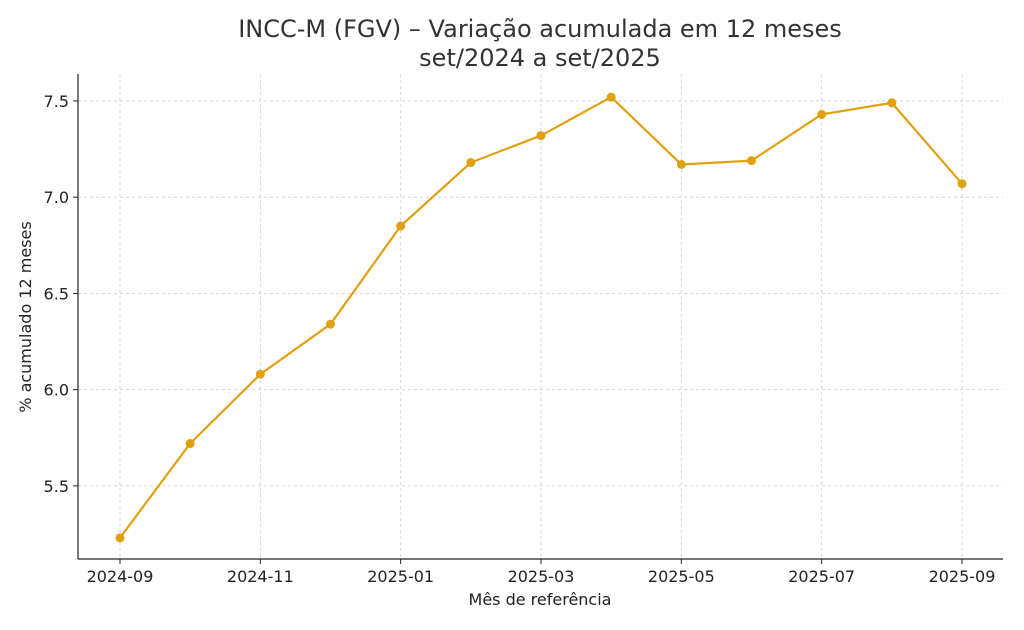 Image resolution: width=1024 pixels, height=630 pixels. What do you see at coordinates (56, 390) in the screenshot?
I see `y-tick-label: 6.0` at bounding box center [56, 390].